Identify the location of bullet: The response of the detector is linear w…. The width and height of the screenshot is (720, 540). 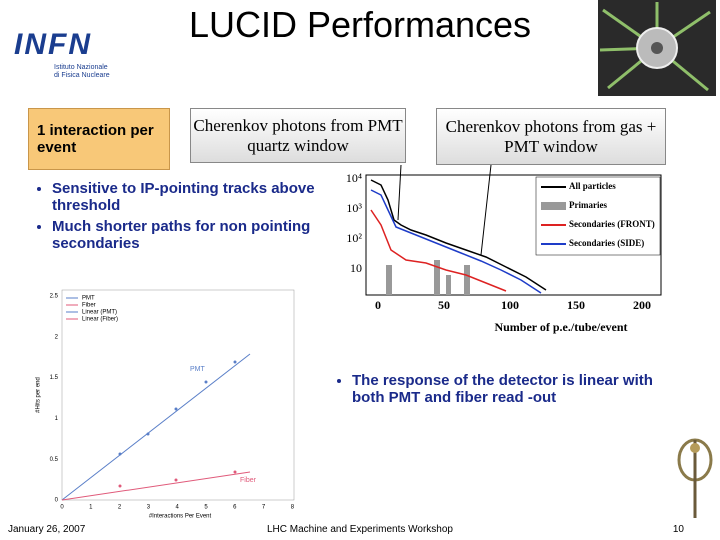
(509, 389).